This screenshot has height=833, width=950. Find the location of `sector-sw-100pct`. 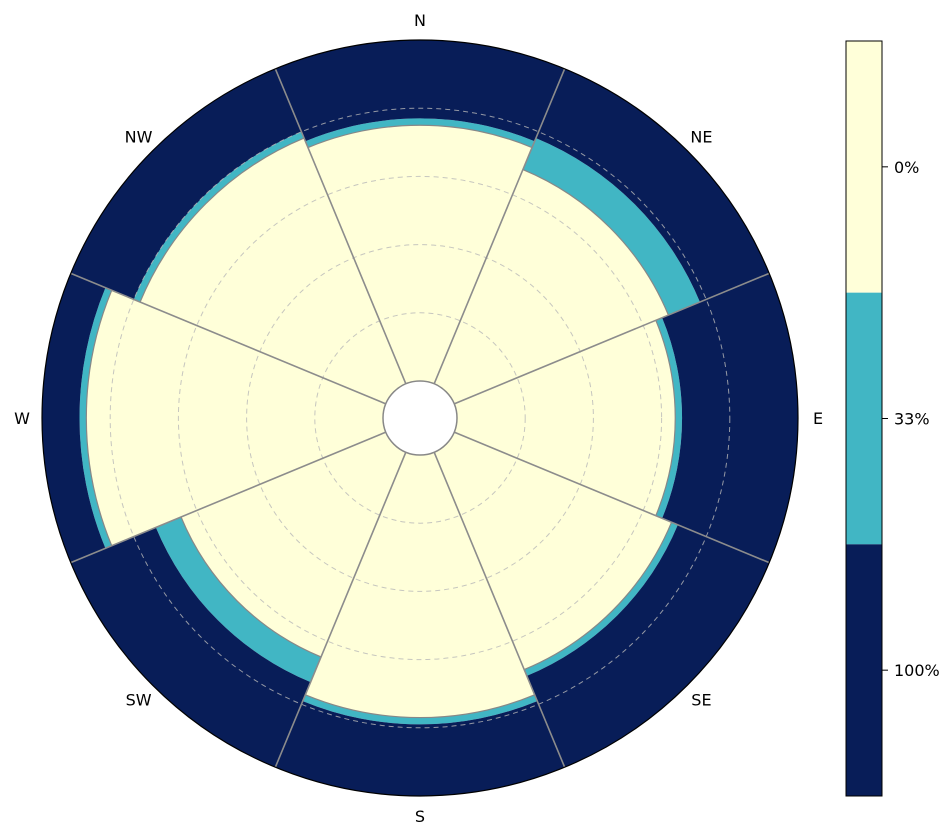

sector-sw-100pct is located at coordinates (190, 647).